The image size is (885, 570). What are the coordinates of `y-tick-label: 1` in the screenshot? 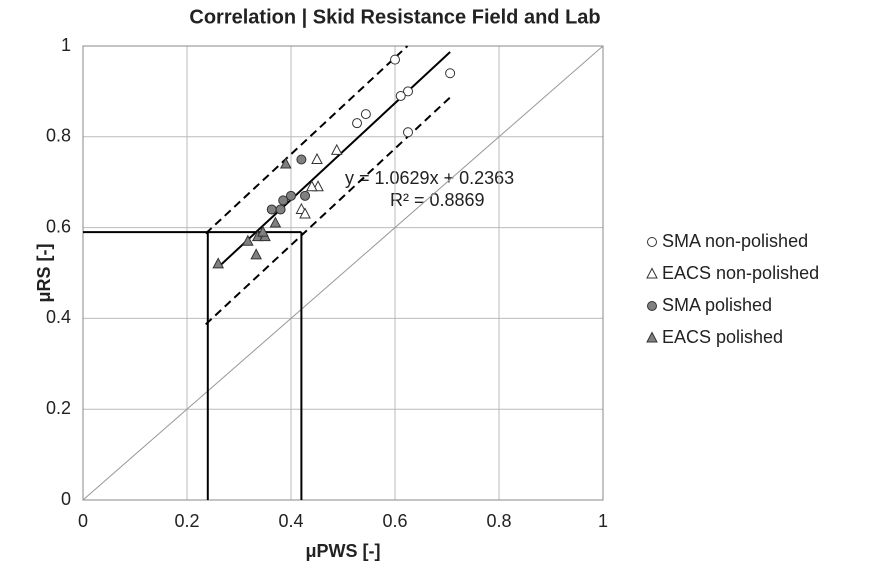 It's located at (66, 45).